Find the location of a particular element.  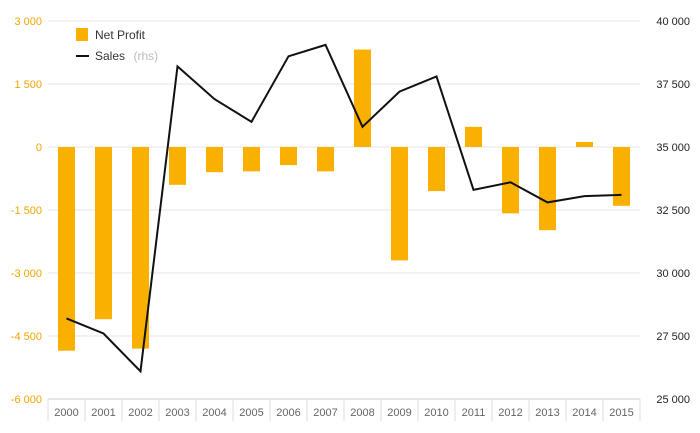

right-tick-label-5: 27 500 is located at coordinates (673, 337).